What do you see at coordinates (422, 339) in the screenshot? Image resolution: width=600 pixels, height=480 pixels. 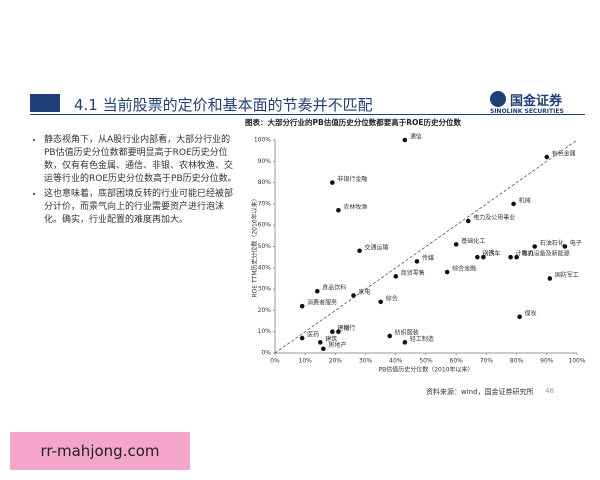 I see `point-label: 轻工制造` at bounding box center [422, 339].